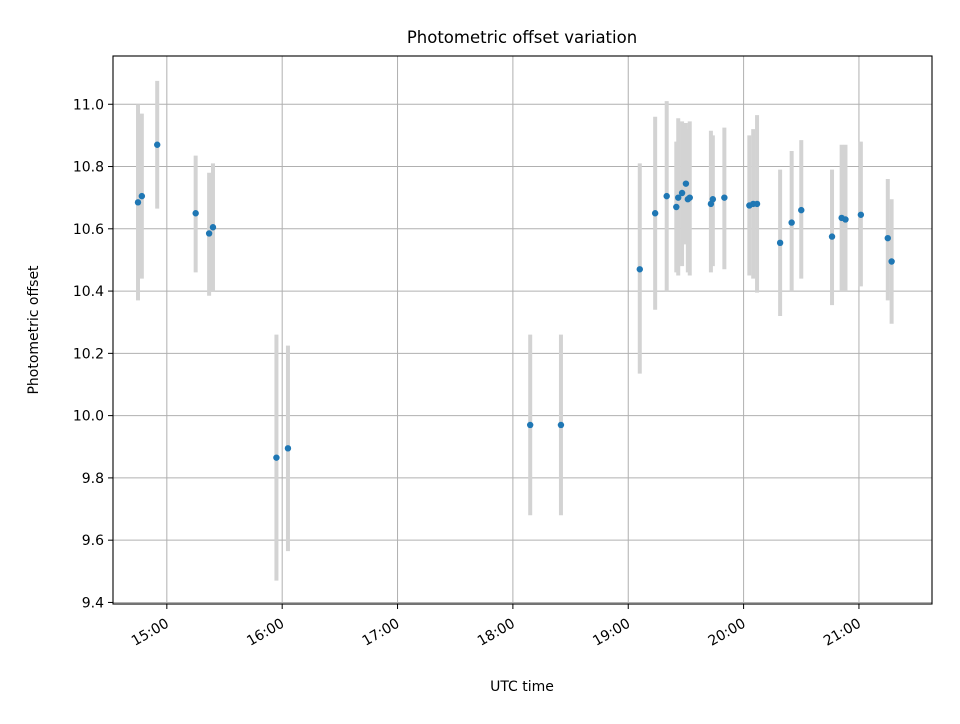 The width and height of the screenshot is (960, 724). What do you see at coordinates (88, 292) in the screenshot?
I see `y-tick-label: 10.4` at bounding box center [88, 292].